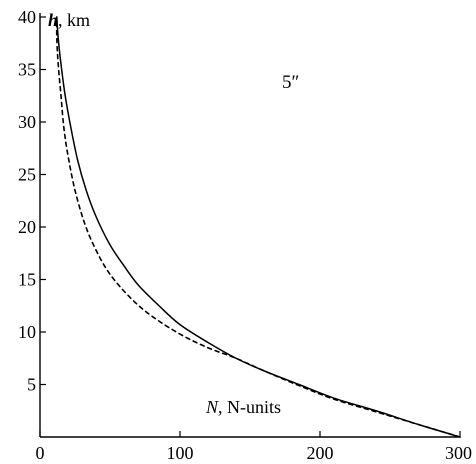  I want to click on x-tick-label-300: 300, so click(458, 453).